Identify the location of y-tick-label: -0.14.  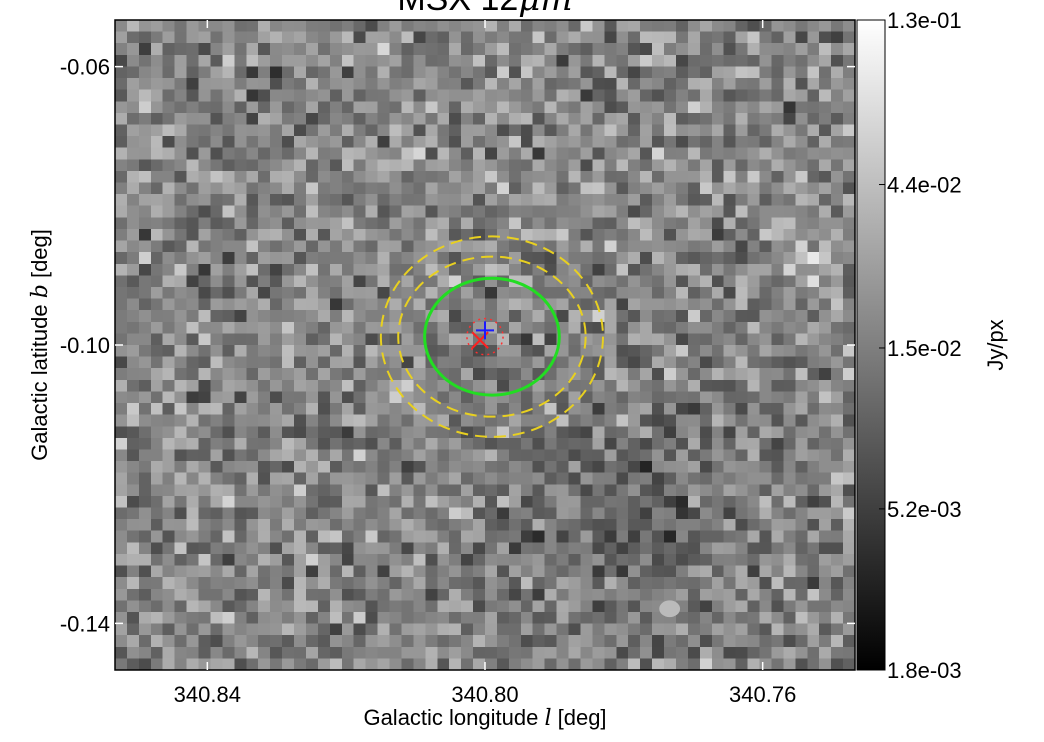
(85, 623).